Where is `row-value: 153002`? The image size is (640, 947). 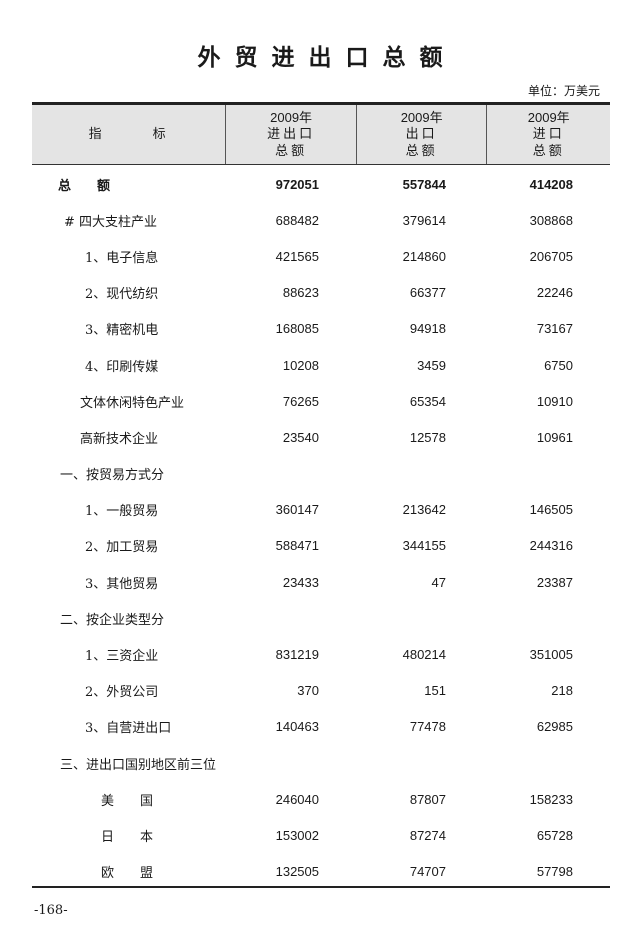
row-value: 153002 is located at coordinates (297, 835).